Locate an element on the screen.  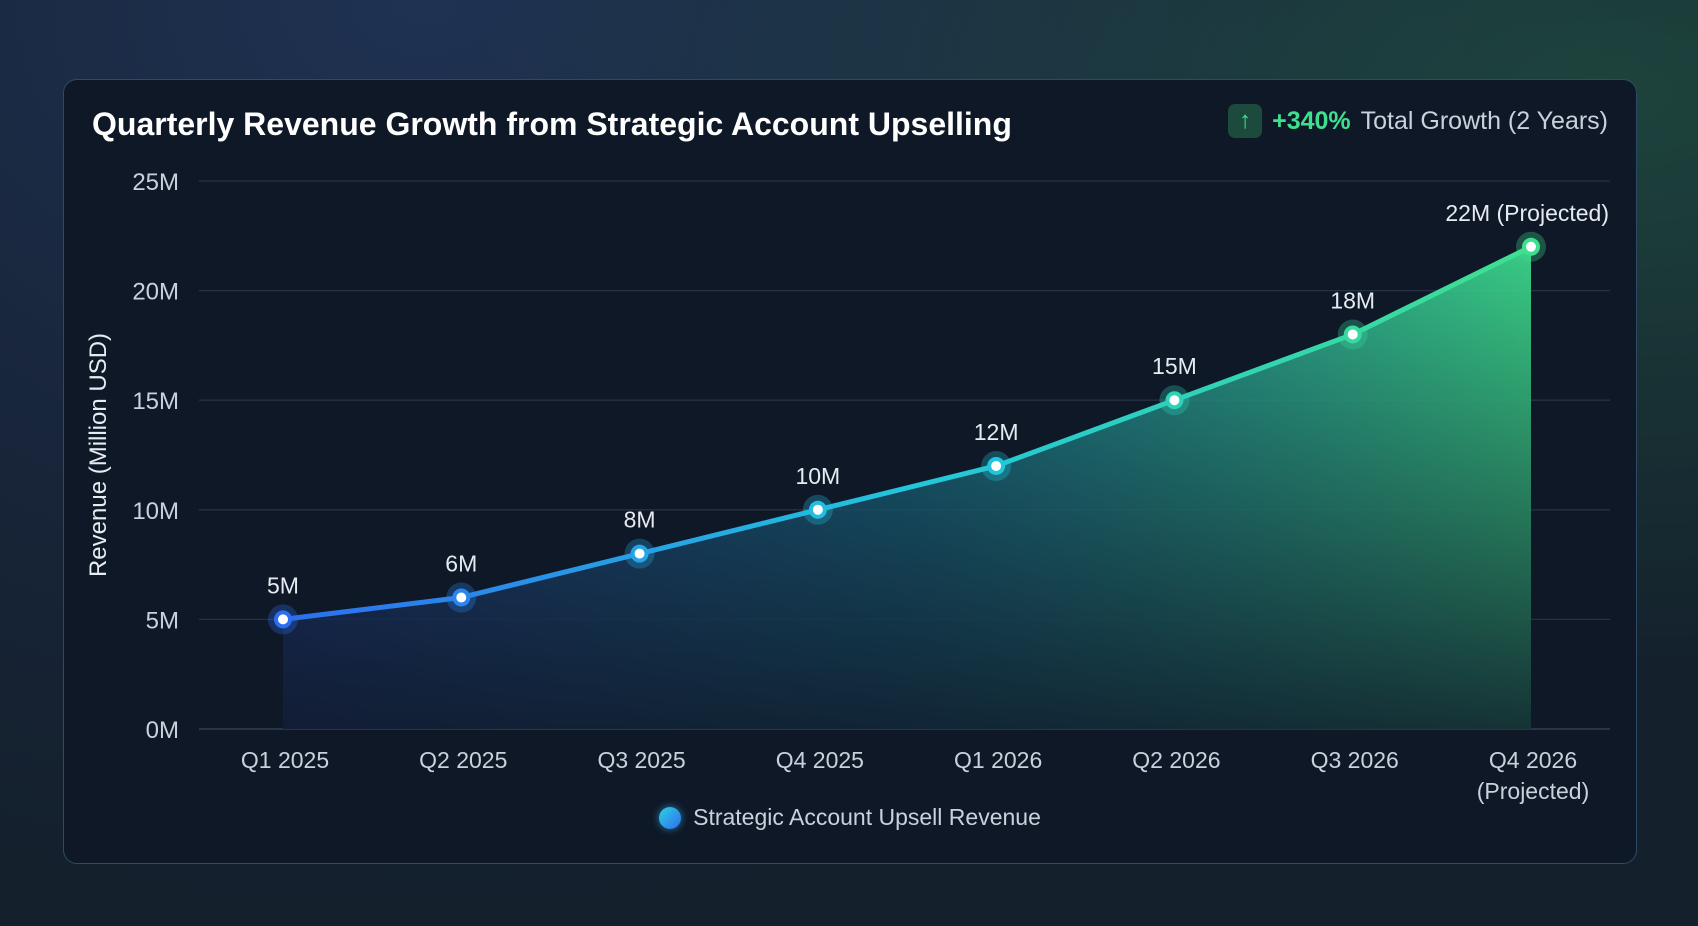
growth-value: +340% is located at coordinates (1311, 120).